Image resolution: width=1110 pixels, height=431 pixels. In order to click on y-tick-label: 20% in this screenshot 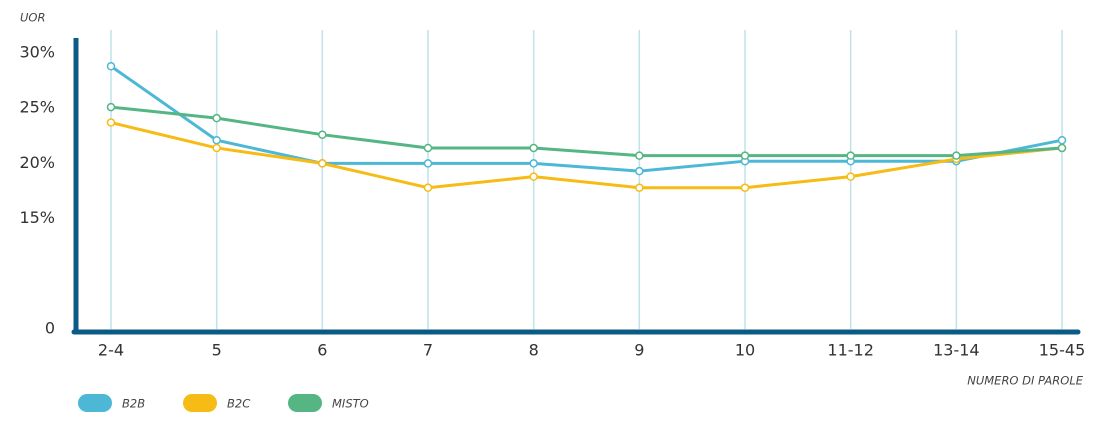, I will do `click(37, 162)`.